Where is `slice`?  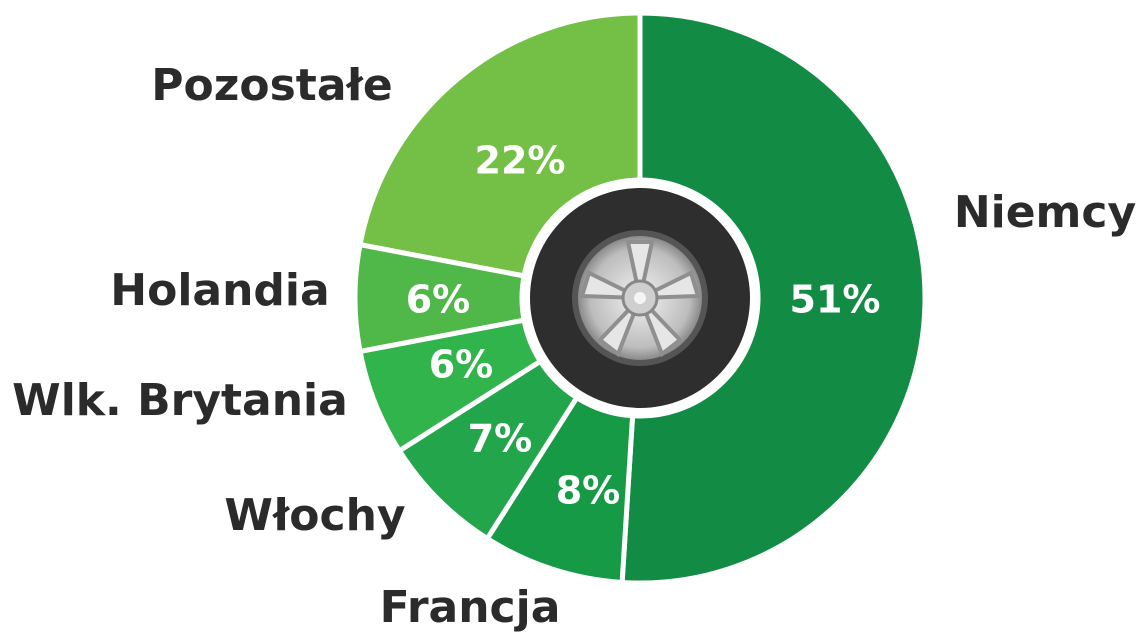
slice is located at coordinates (500, 144).